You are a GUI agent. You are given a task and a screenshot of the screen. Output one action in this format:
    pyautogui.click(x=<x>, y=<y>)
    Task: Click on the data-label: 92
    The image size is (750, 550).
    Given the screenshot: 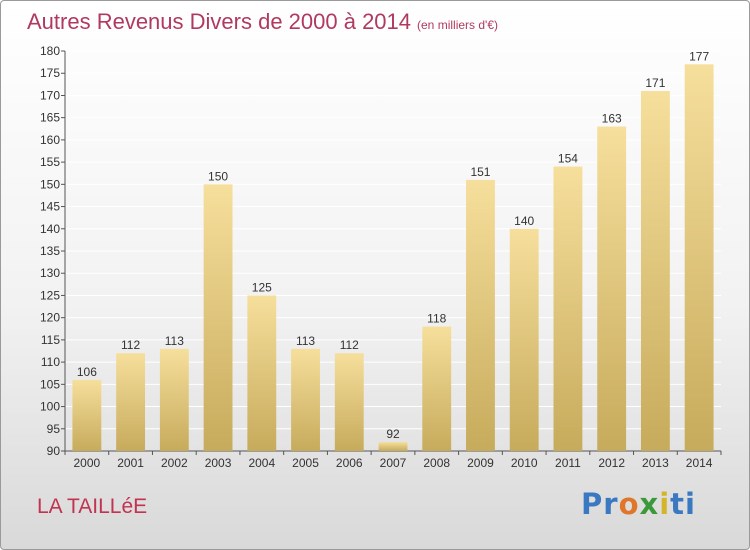 What is the action you would take?
    pyautogui.click(x=393, y=434)
    